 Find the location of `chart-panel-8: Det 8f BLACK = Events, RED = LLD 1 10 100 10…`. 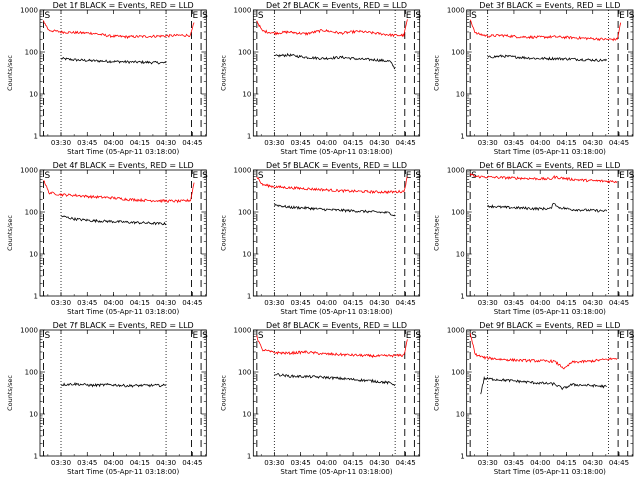

chart-panel-8: Det 8f BLACK = Events, RED = LLD 1 10 100 10… is located at coordinates (320, 398).